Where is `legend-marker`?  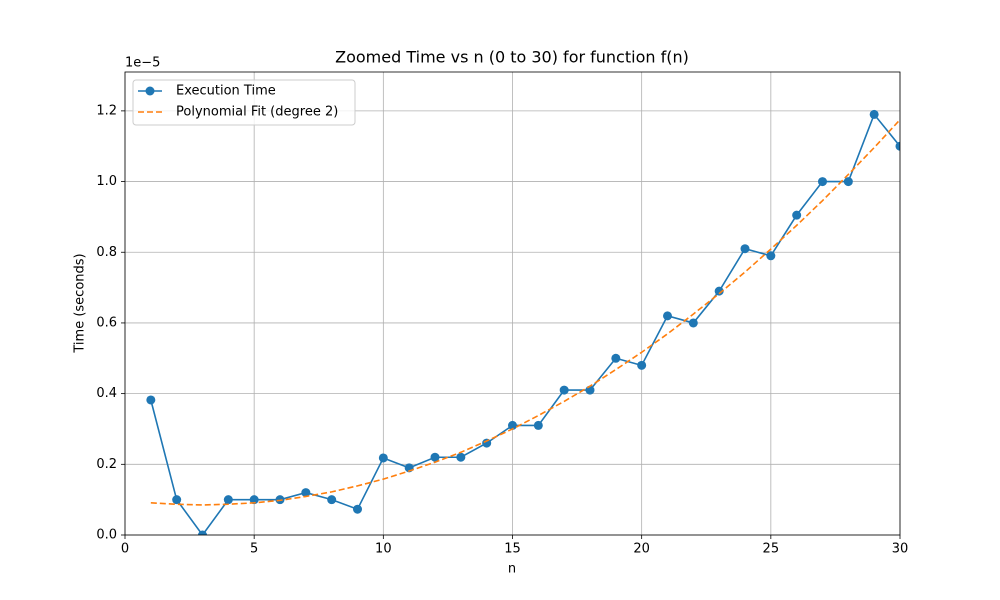
legend-marker is located at coordinates (150, 91).